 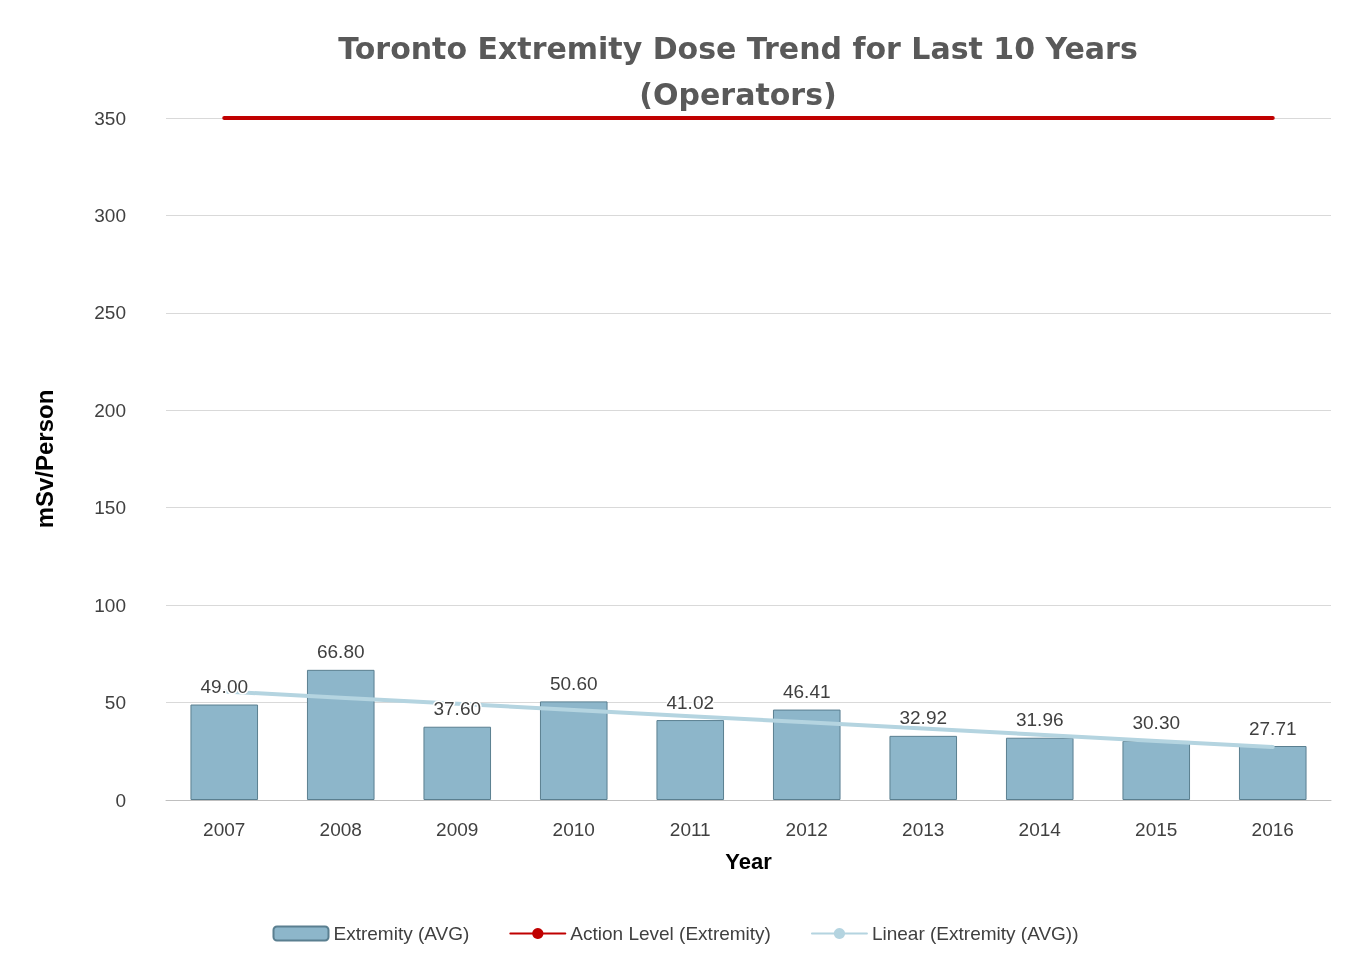 I want to click on data-label: 49.00, so click(x=224, y=687).